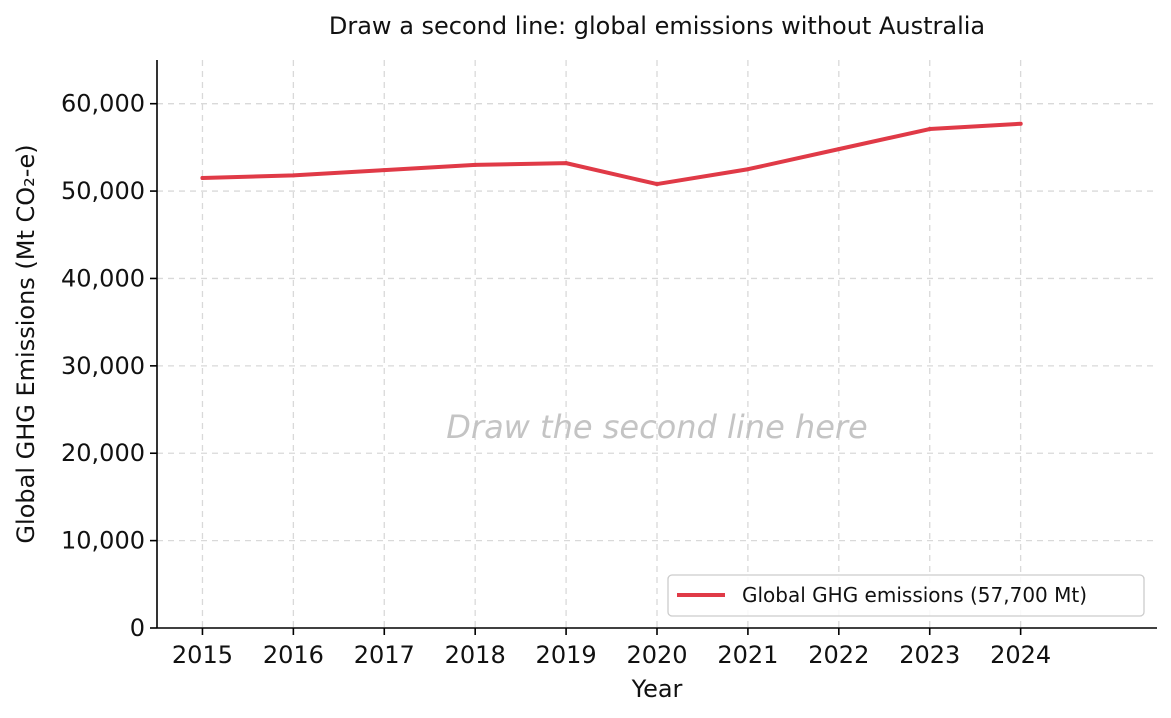 The width and height of the screenshot is (1171, 718). Describe the element at coordinates (103, 541) in the screenshot. I see `y-tick-label: 10,000` at that location.